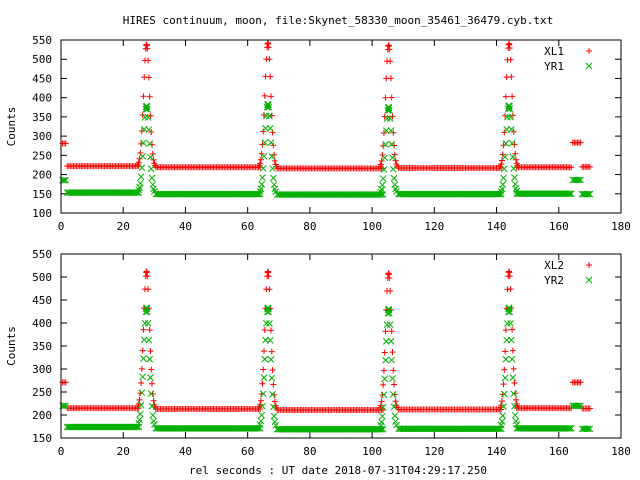 The width and height of the screenshot is (640, 480). Describe the element at coordinates (42, 78) in the screenshot. I see `y-tick-label: 450` at that location.